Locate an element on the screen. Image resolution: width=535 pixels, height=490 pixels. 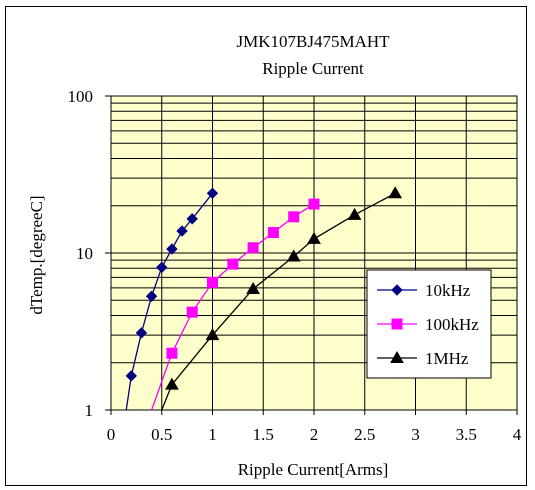
y-tick-label-2: 100 is located at coordinates (81, 96).